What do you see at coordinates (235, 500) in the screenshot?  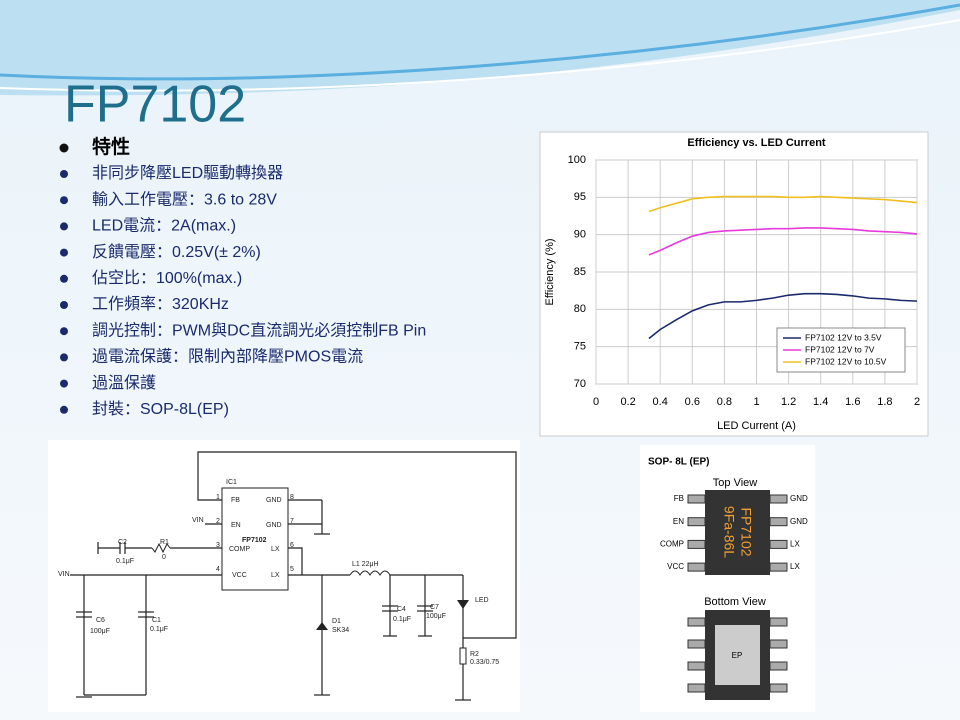 I see `pin-name: FB` at bounding box center [235, 500].